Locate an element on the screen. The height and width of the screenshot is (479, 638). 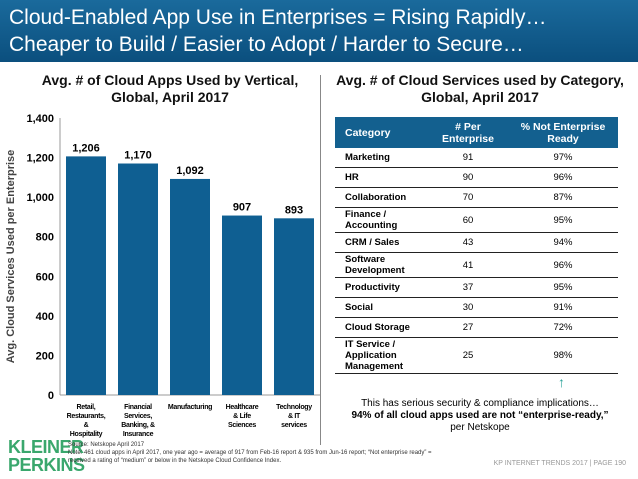
y-tick-label: 200 is located at coordinates (45, 356).